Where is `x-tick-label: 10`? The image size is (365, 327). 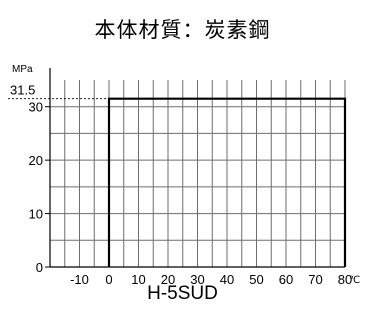
x-tick-label: 10 is located at coordinates (138, 279).